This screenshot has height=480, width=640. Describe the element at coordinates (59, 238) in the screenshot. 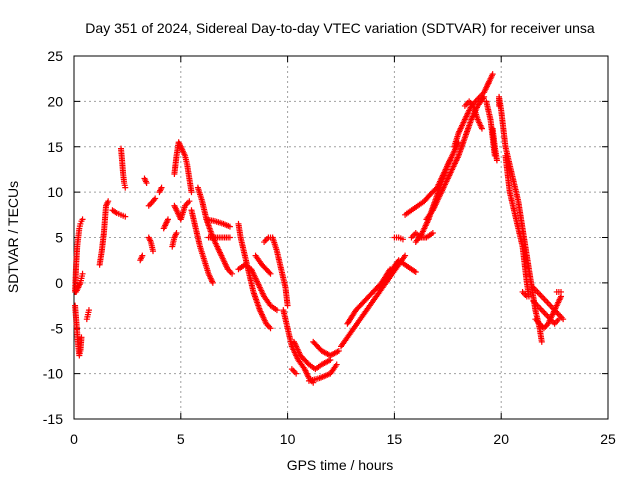

I see `y-tick-label: 5` at that location.